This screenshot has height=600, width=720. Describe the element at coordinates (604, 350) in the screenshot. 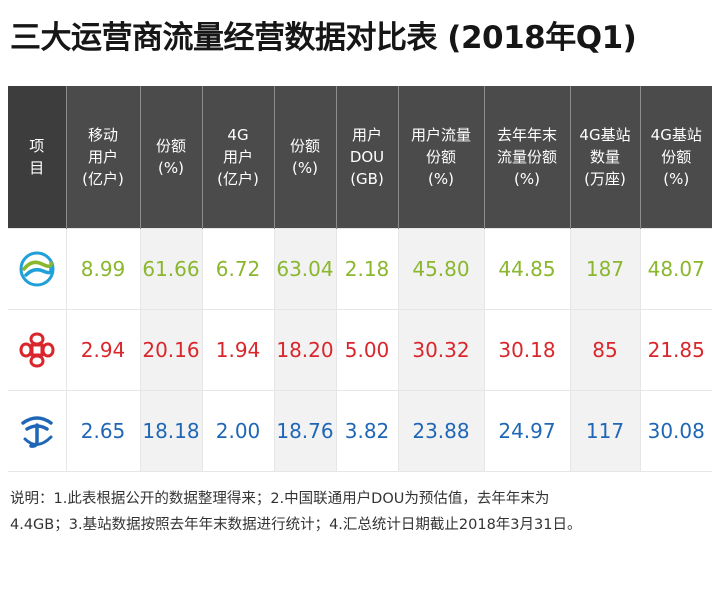

I see `table-cell-value: 85` at that location.